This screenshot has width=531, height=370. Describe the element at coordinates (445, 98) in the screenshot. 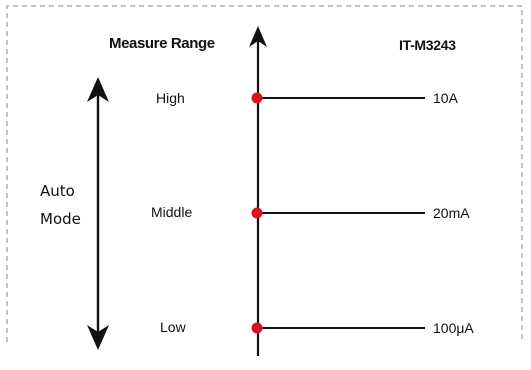

I see `level-value-high: 10A` at that location.